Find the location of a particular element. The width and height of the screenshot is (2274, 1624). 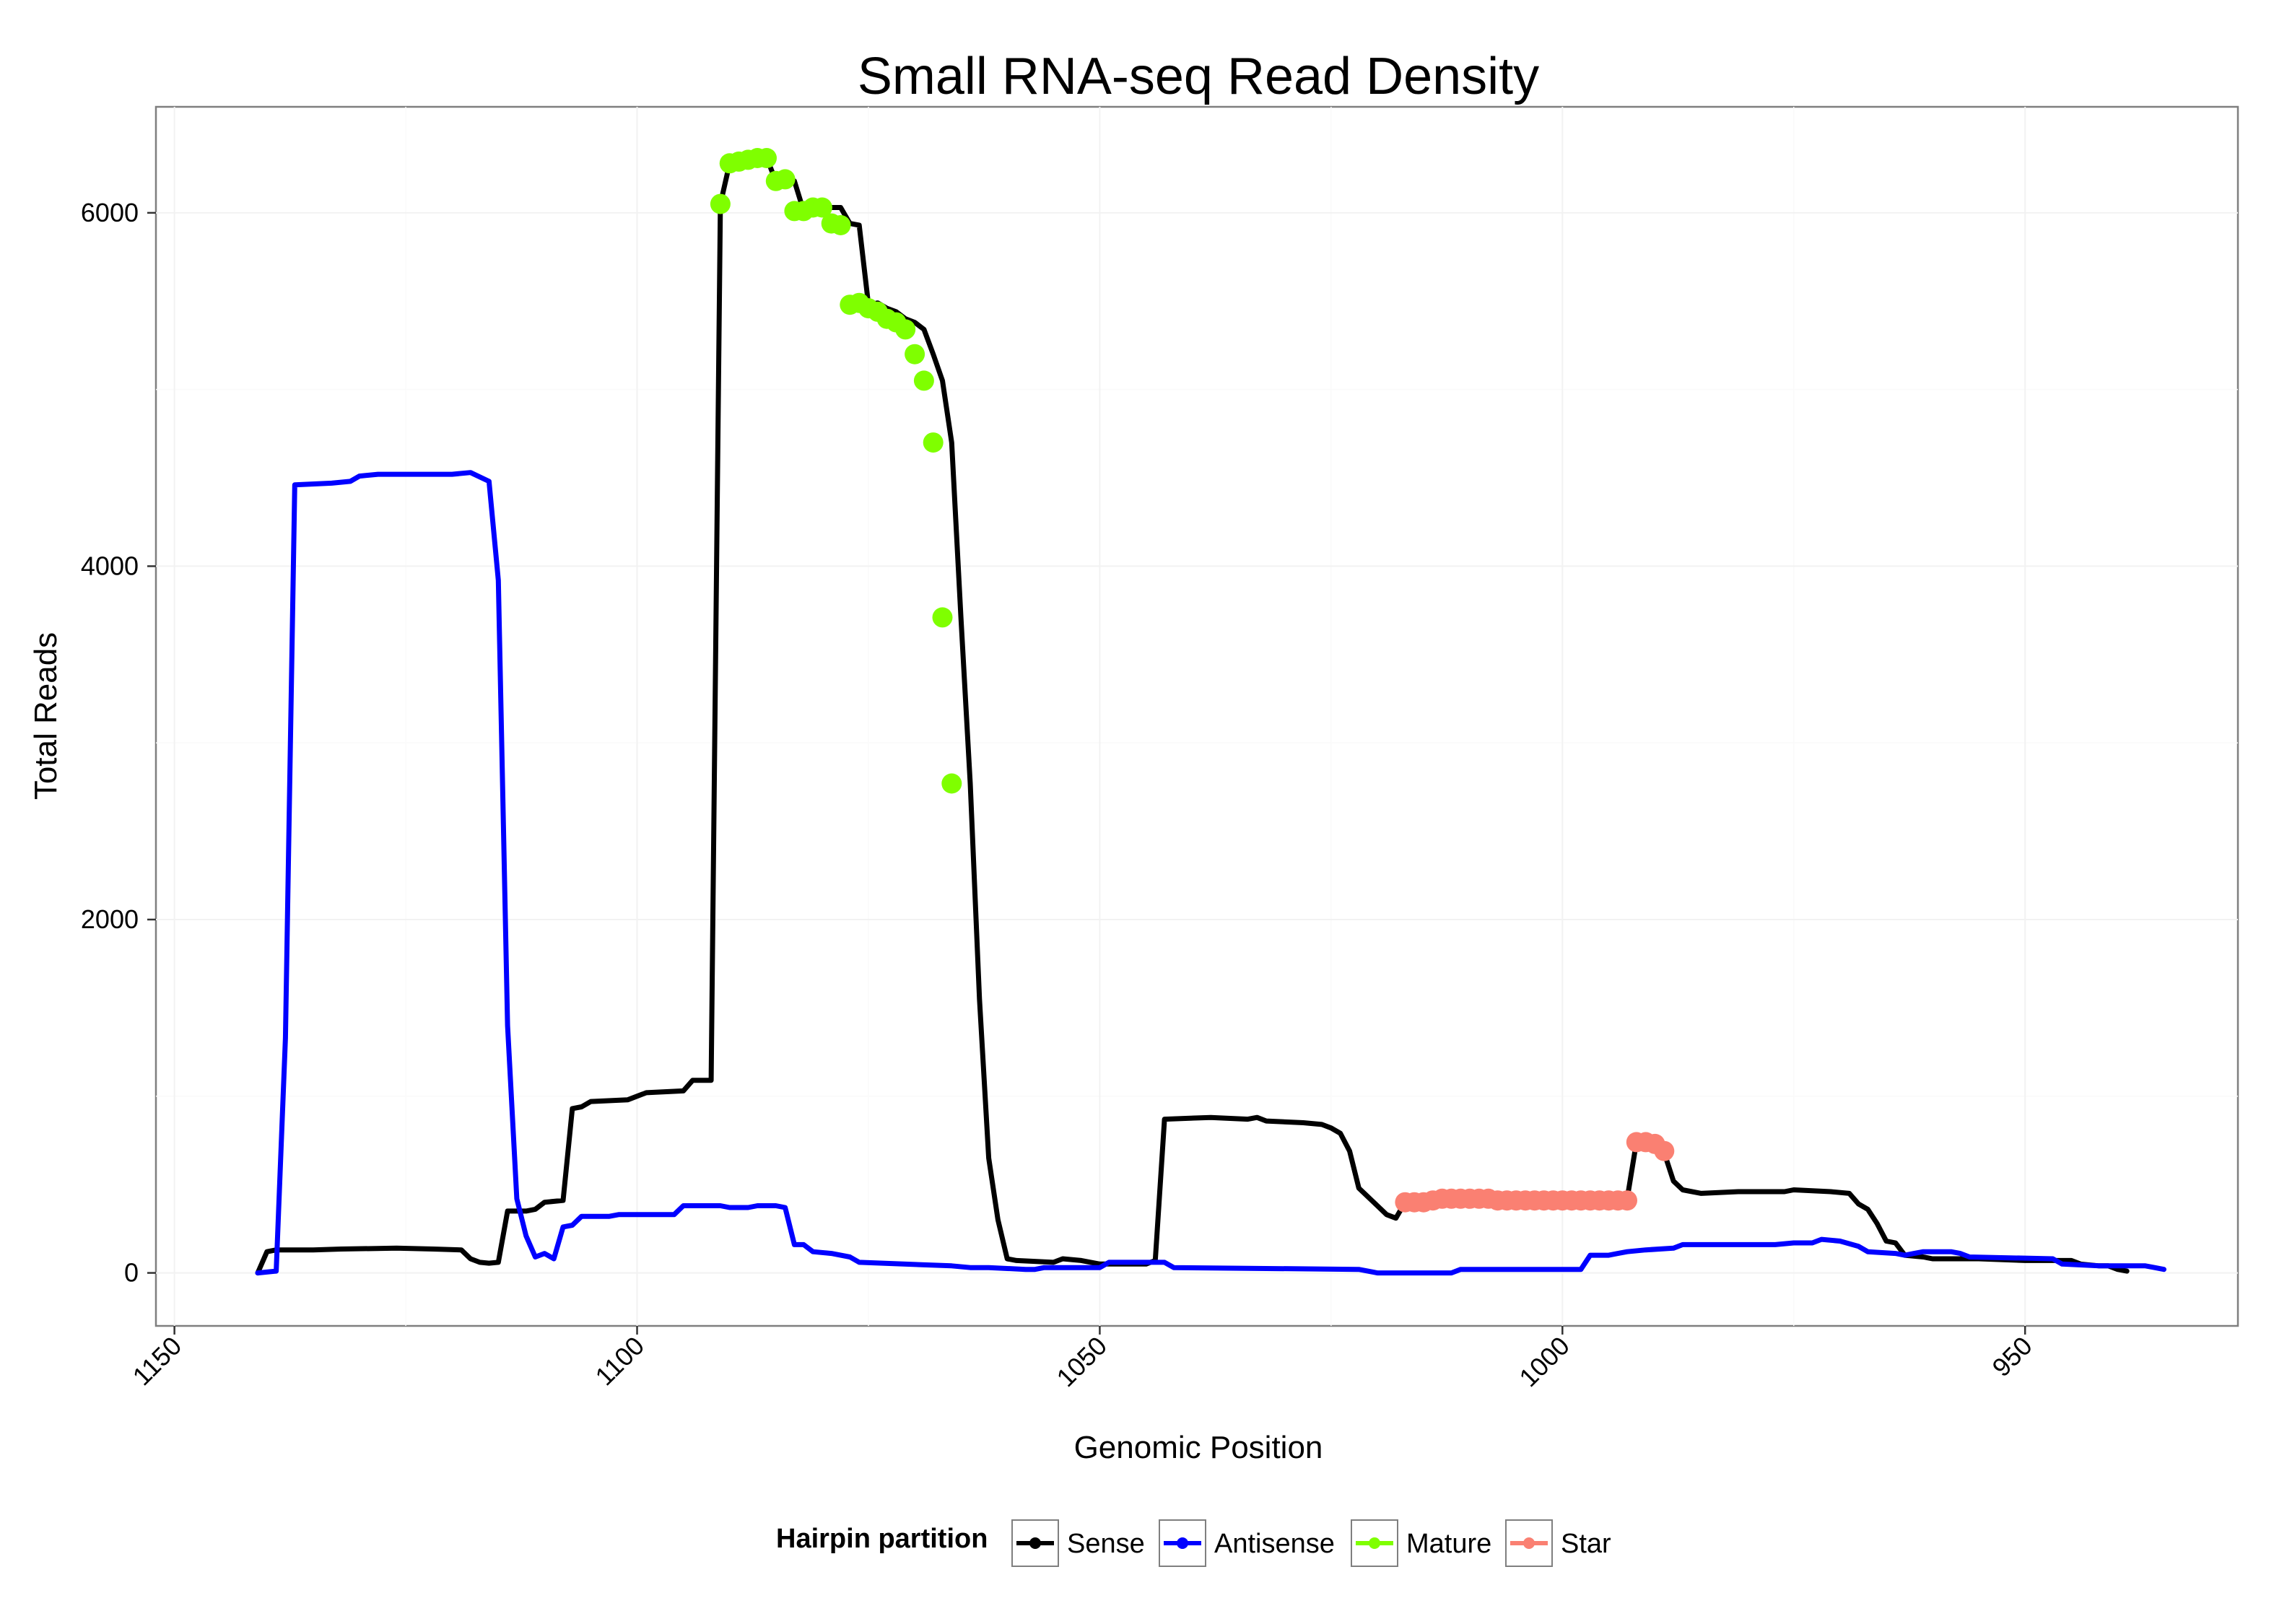

legend-item-mature: Mature is located at coordinates (1421, 1543).